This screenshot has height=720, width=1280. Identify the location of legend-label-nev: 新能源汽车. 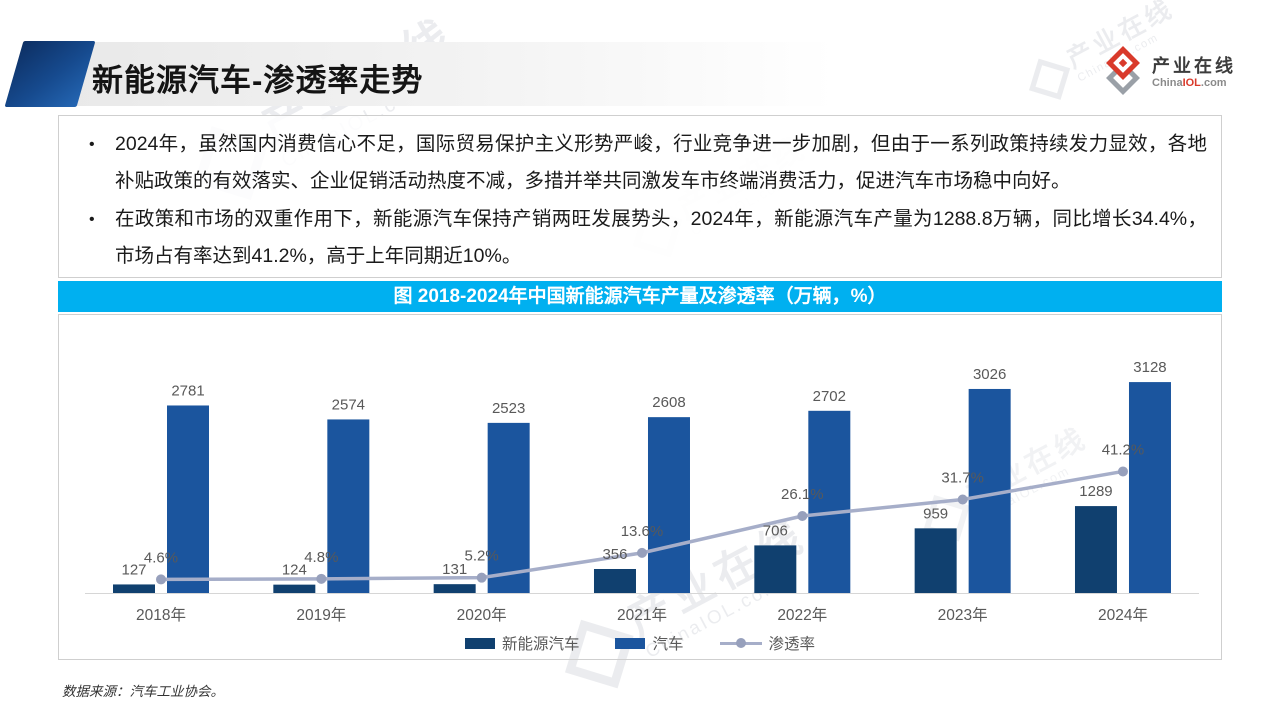
(540, 644).